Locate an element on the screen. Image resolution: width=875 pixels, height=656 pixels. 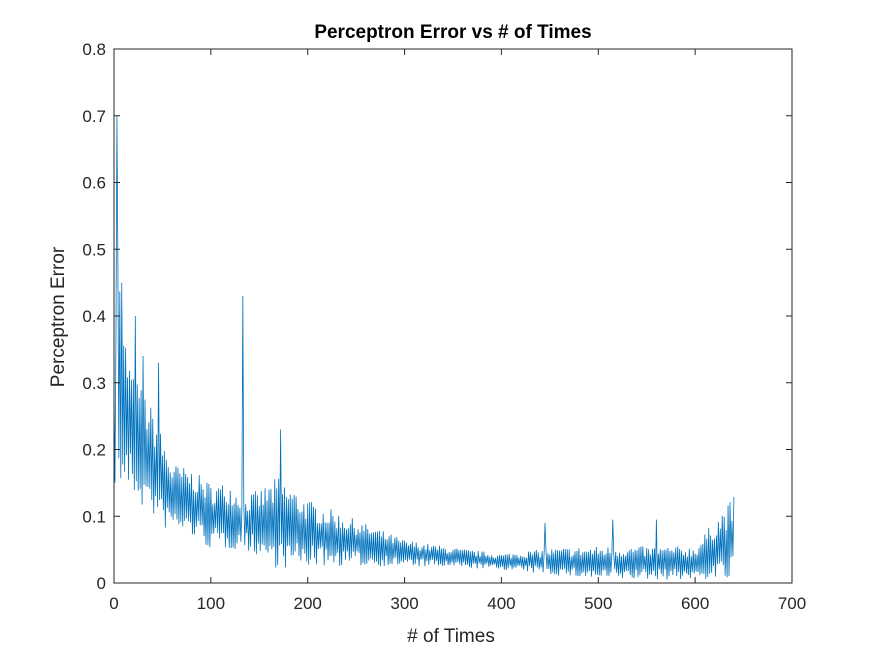
chart-title: Perceptron Error vs # of Times is located at coordinates (452, 32).